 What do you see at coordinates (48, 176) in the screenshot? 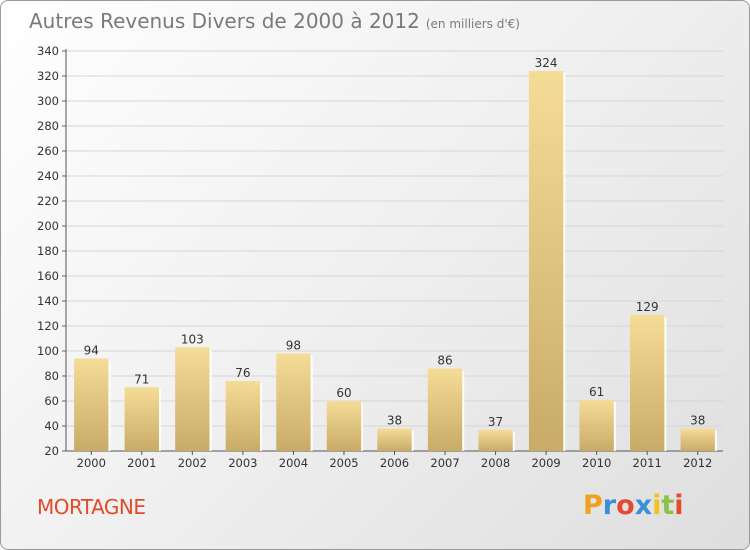
I see `y-tick-label: 240` at bounding box center [48, 176].